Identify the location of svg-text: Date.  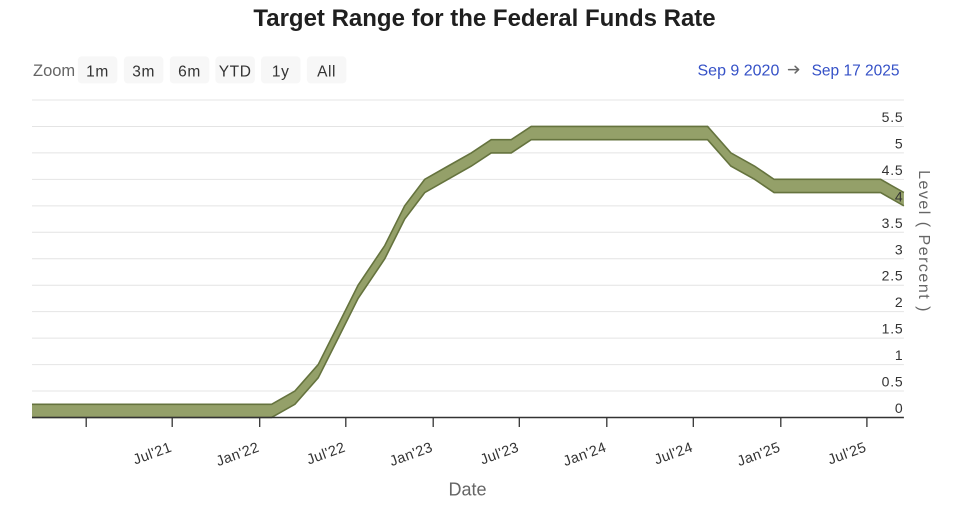
(467, 490).